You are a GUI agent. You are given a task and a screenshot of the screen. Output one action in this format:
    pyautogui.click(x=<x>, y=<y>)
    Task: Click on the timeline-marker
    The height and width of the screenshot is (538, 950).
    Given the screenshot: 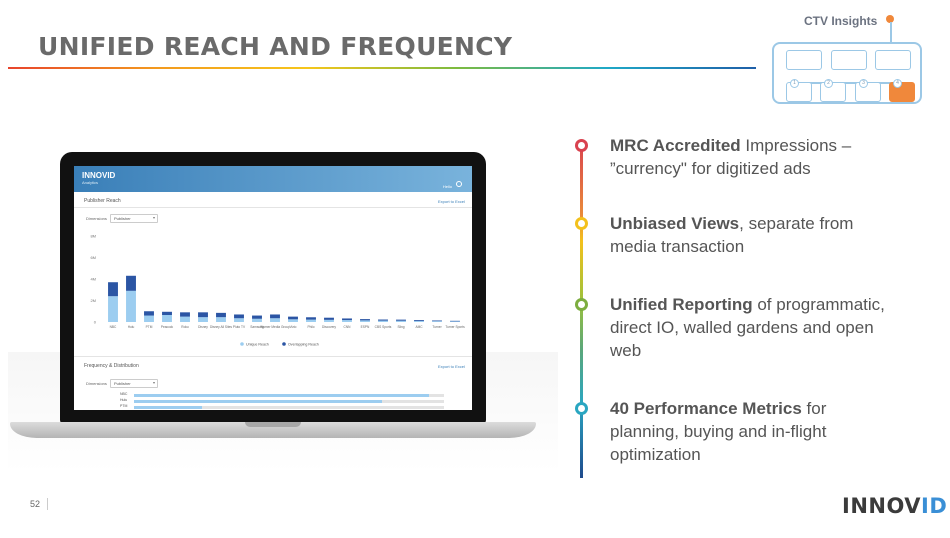 What is the action you would take?
    pyautogui.click(x=581, y=304)
    